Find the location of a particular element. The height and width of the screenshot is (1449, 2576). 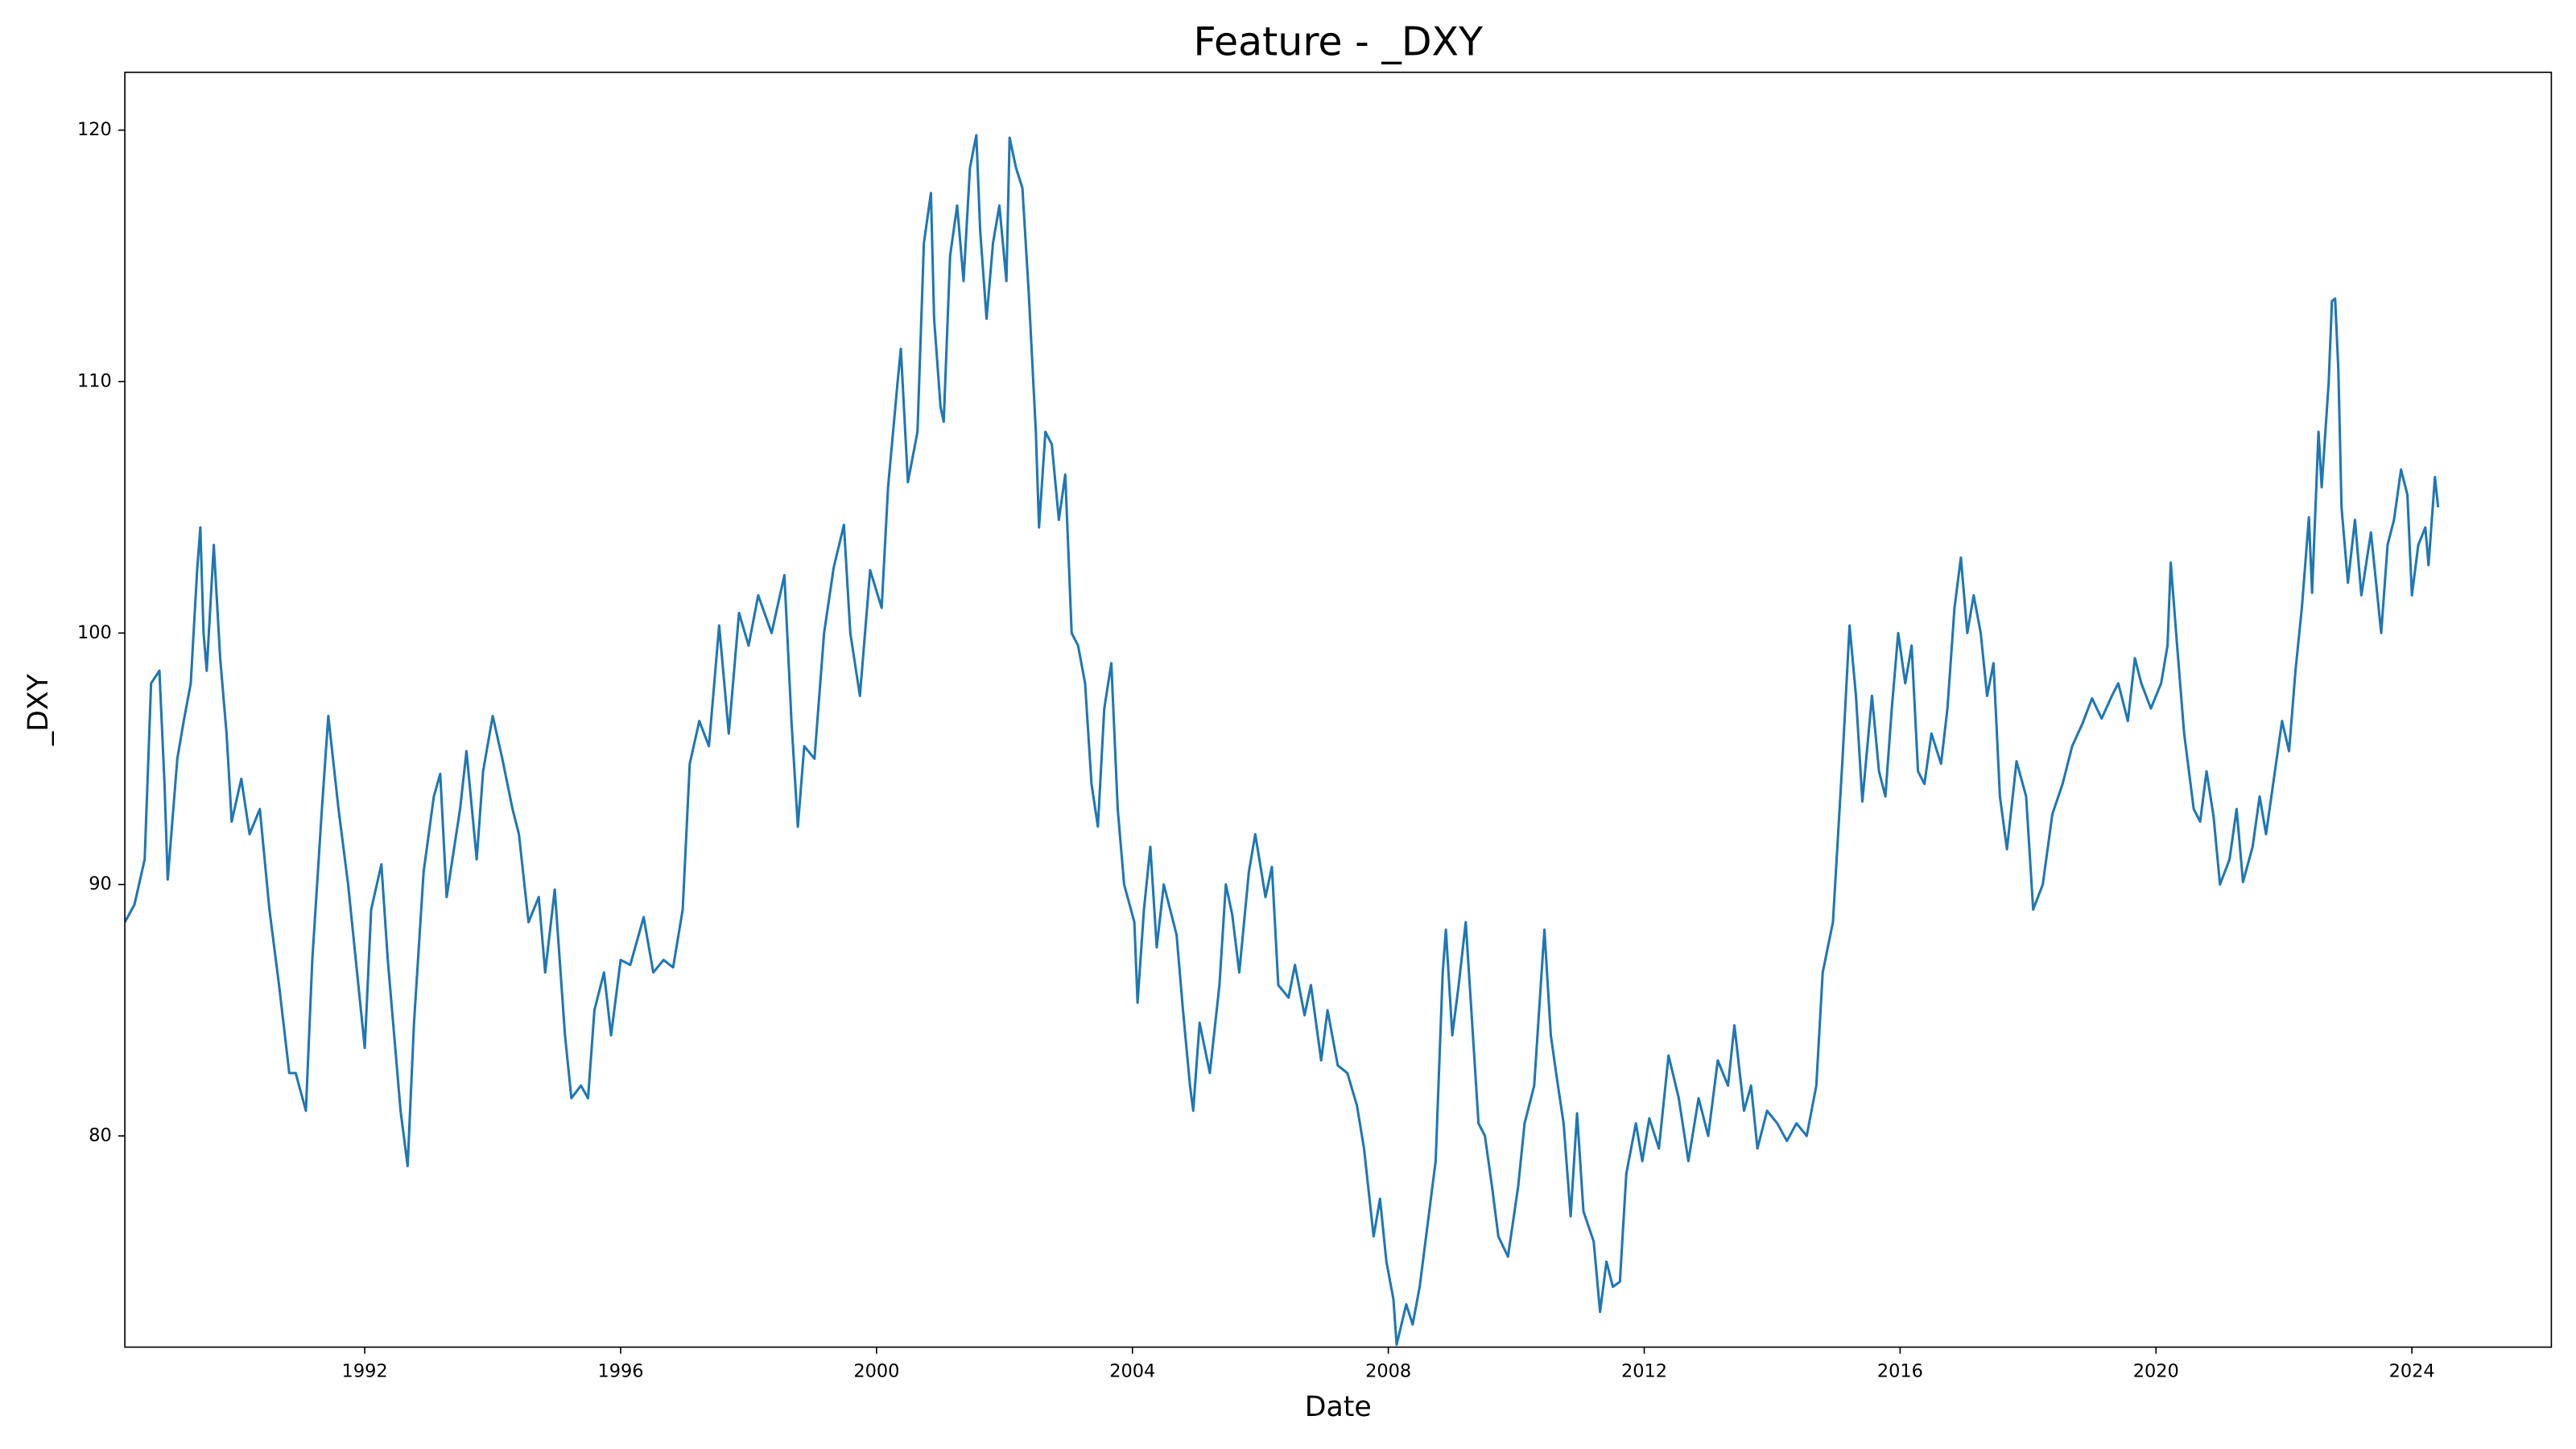

y-axis-label: _DXY is located at coordinates (39, 709).